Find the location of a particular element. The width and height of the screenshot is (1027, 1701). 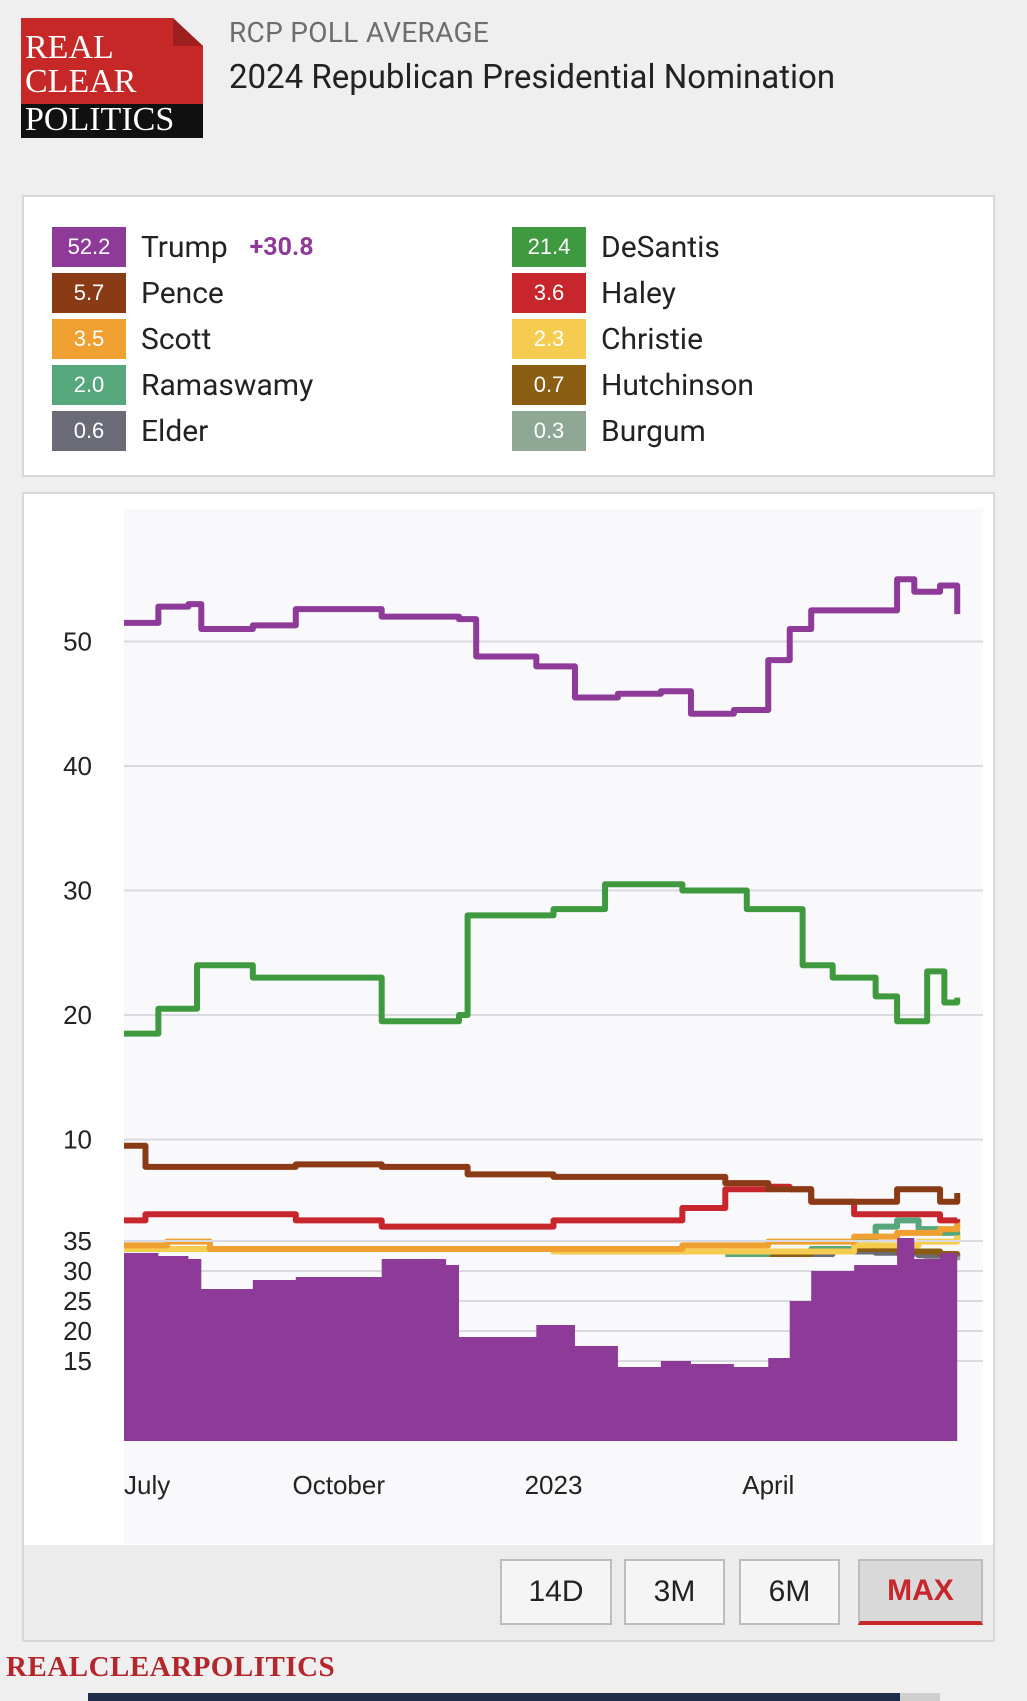

legend-item-ramaswamy: 2.0 Ramaswamy is located at coordinates (182, 385).